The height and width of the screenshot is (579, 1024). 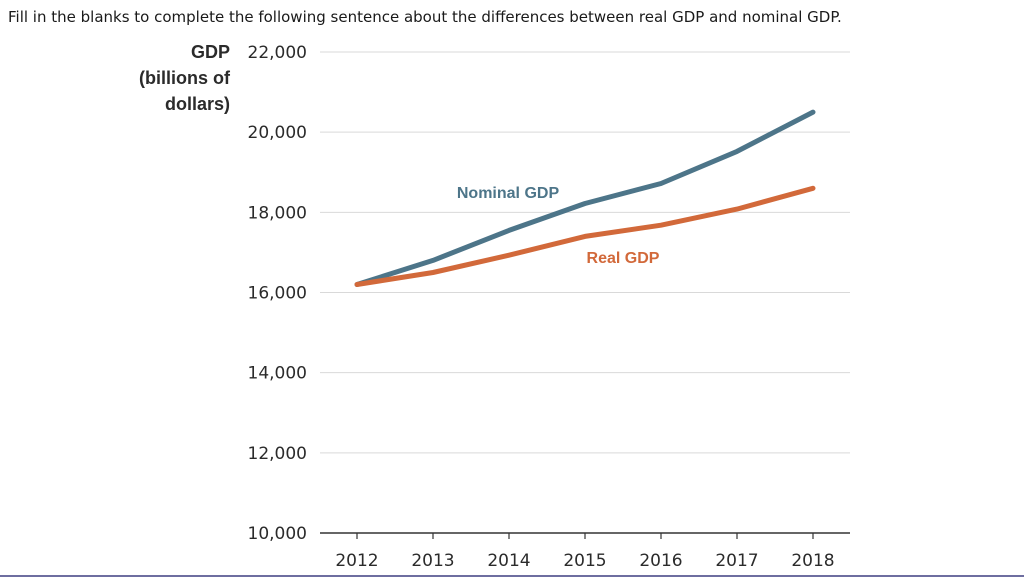 I want to click on series-label-real-gdp: Real GDP, so click(x=623, y=258).